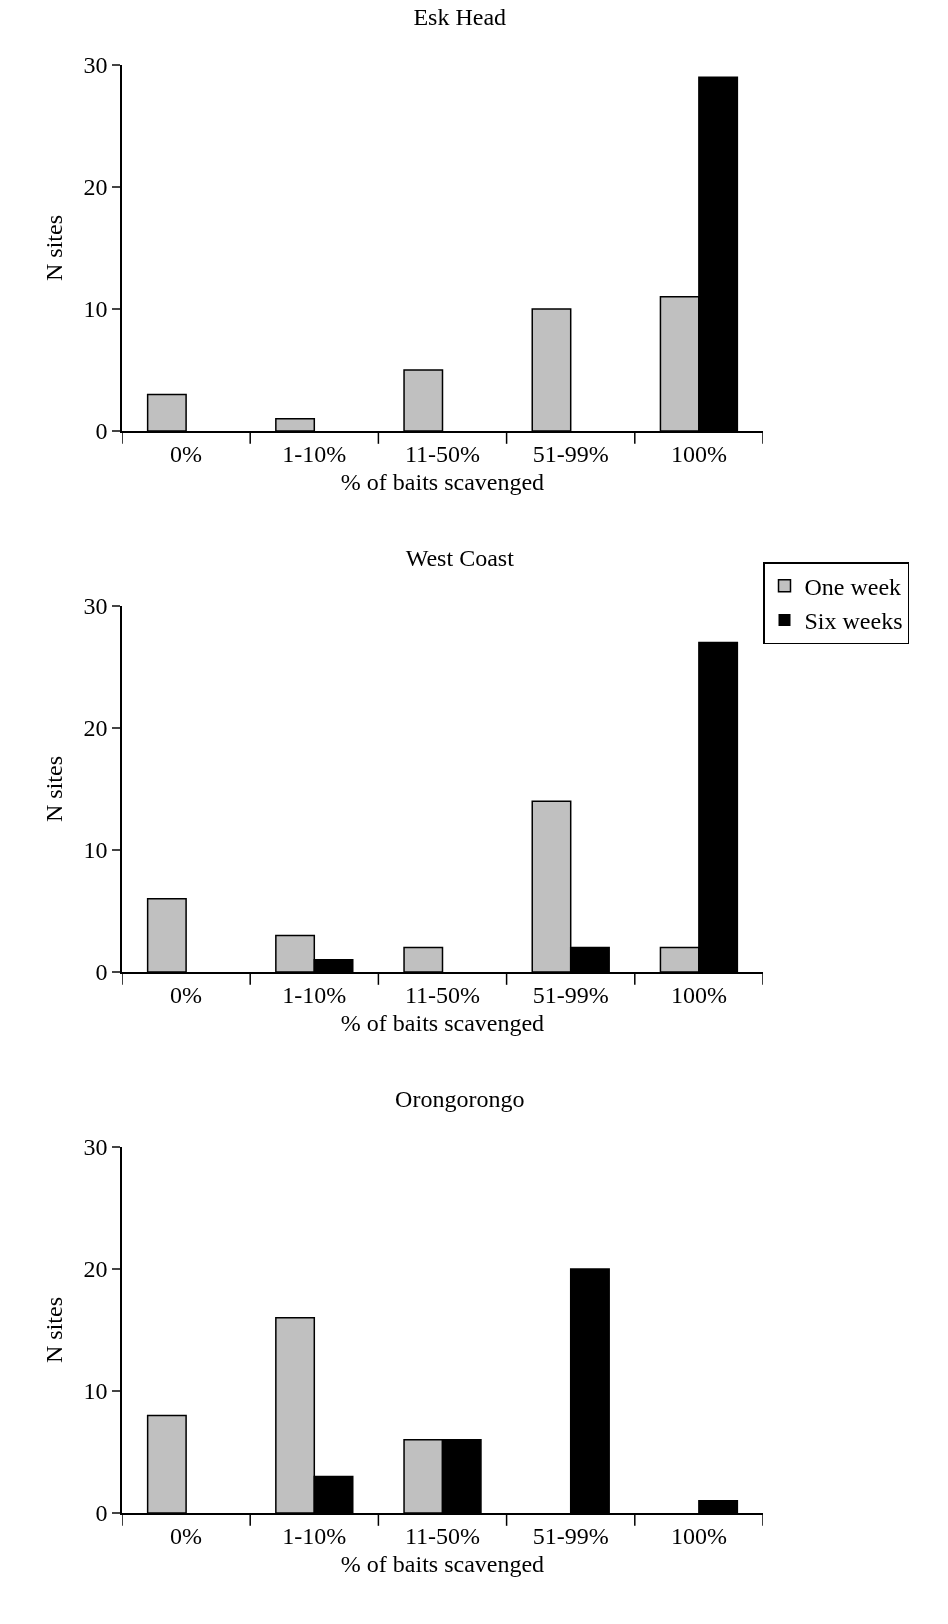 The image size is (948, 1624). What do you see at coordinates (460, 16) in the screenshot?
I see `chart-title: Esk Head` at bounding box center [460, 16].